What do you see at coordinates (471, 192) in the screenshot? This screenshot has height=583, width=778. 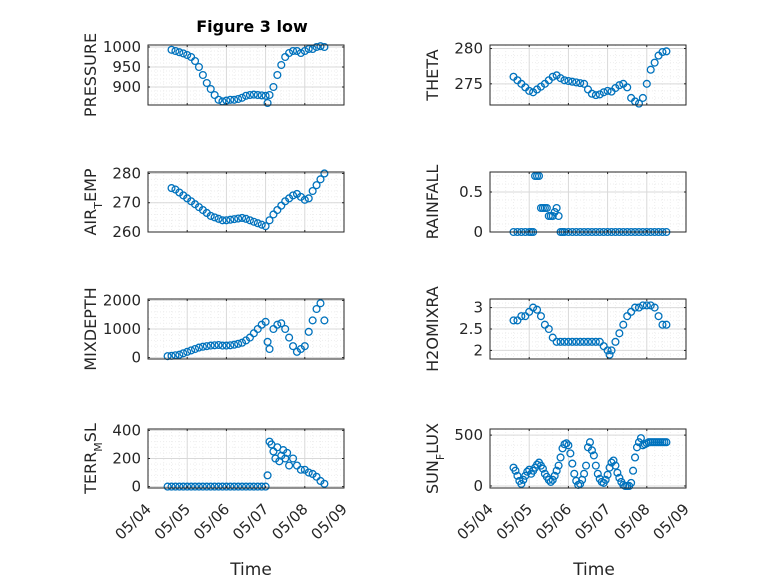 I see `y-tick-label: 0.5` at bounding box center [471, 192].